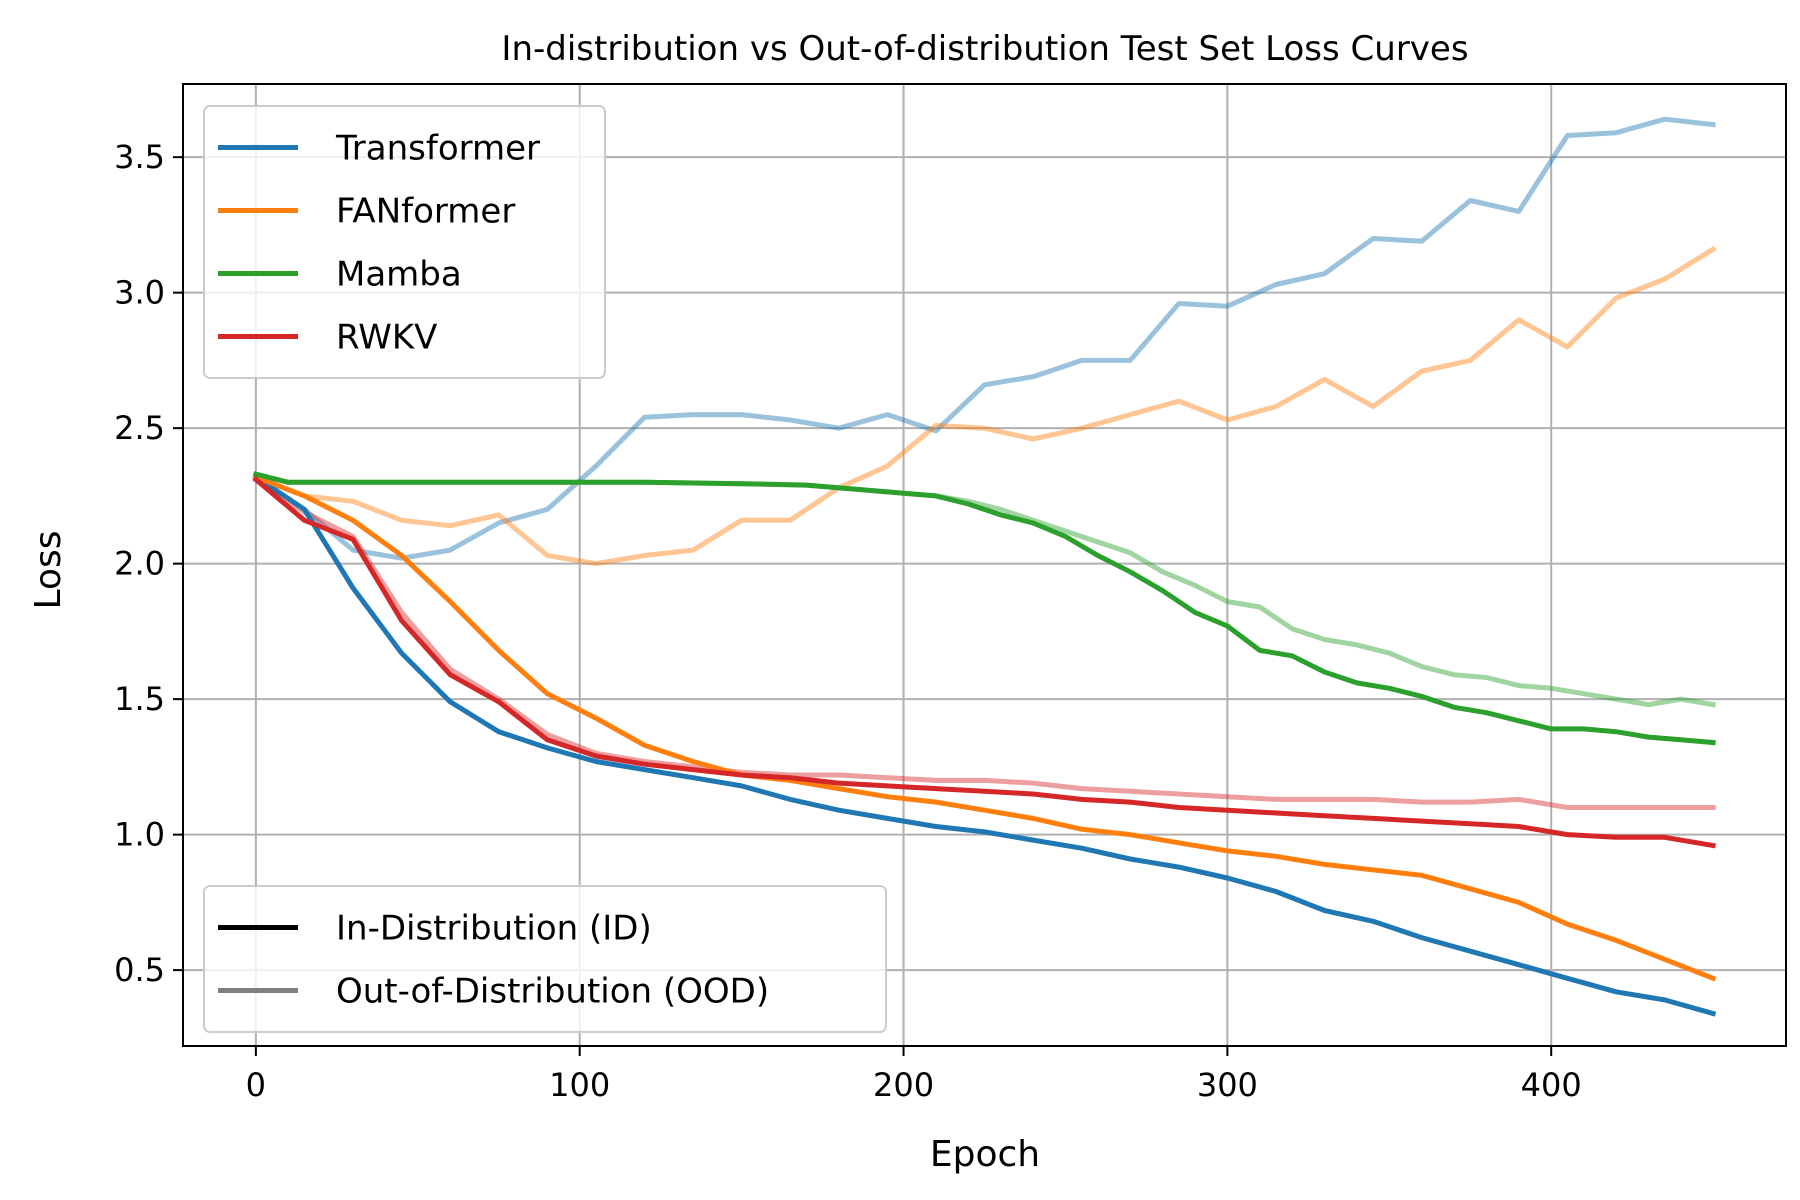  What do you see at coordinates (139, 564) in the screenshot?
I see `y-tick-label: 2.0` at bounding box center [139, 564].